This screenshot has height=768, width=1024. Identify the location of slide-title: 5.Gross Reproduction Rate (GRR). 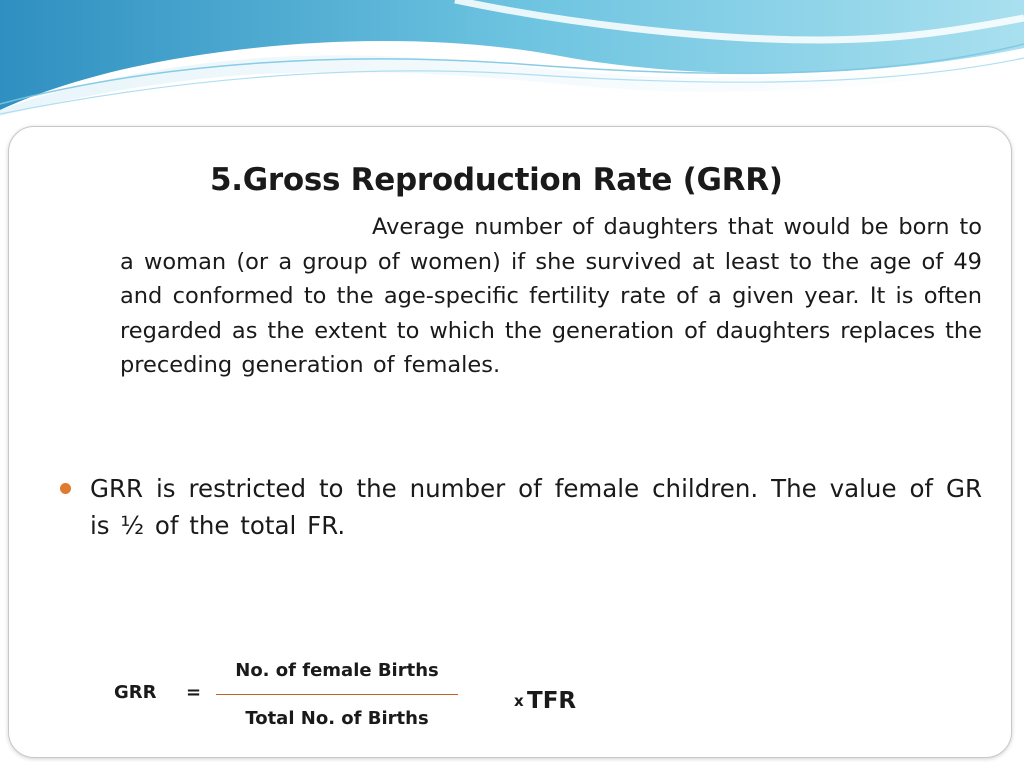
(496, 180).